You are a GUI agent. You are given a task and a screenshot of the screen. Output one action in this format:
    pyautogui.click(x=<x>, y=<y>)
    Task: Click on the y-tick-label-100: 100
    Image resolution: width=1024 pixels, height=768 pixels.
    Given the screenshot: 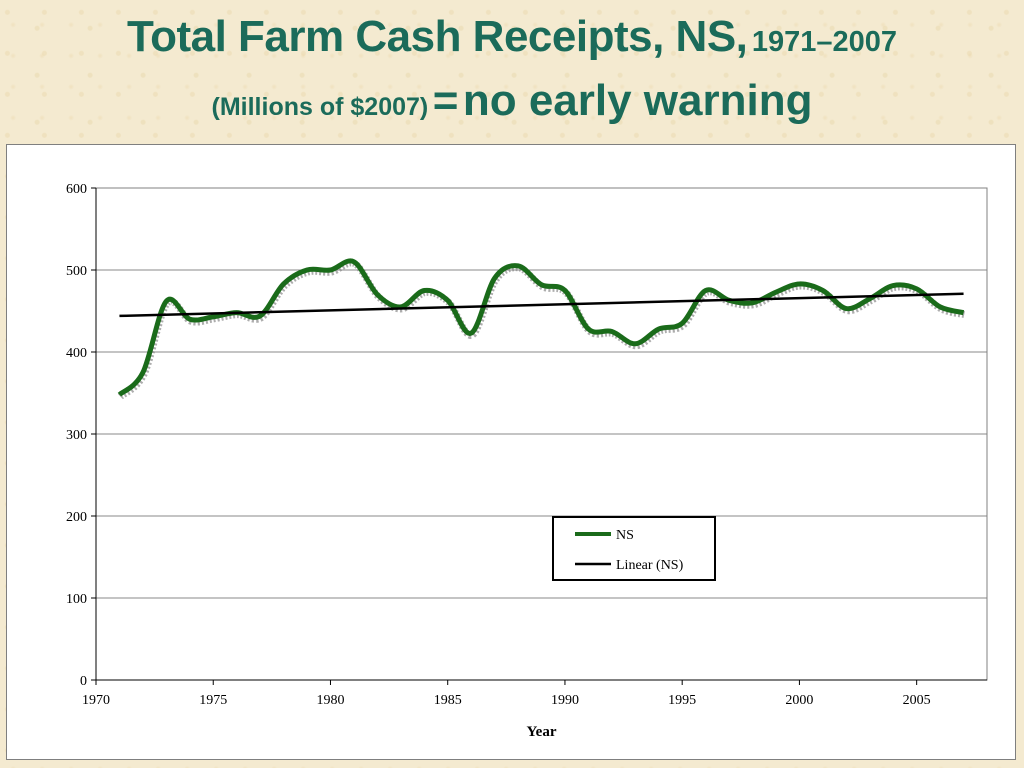 What is the action you would take?
    pyautogui.click(x=76, y=599)
    